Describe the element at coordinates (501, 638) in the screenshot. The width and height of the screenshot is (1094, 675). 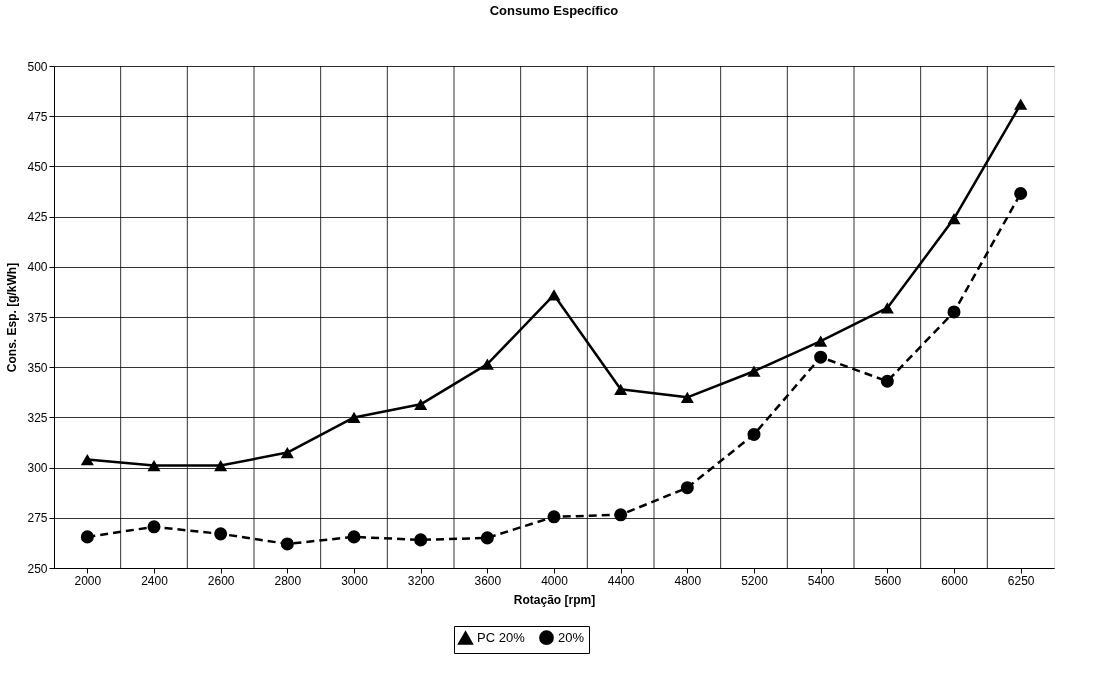
I see `legend-label: PC 20%` at that location.